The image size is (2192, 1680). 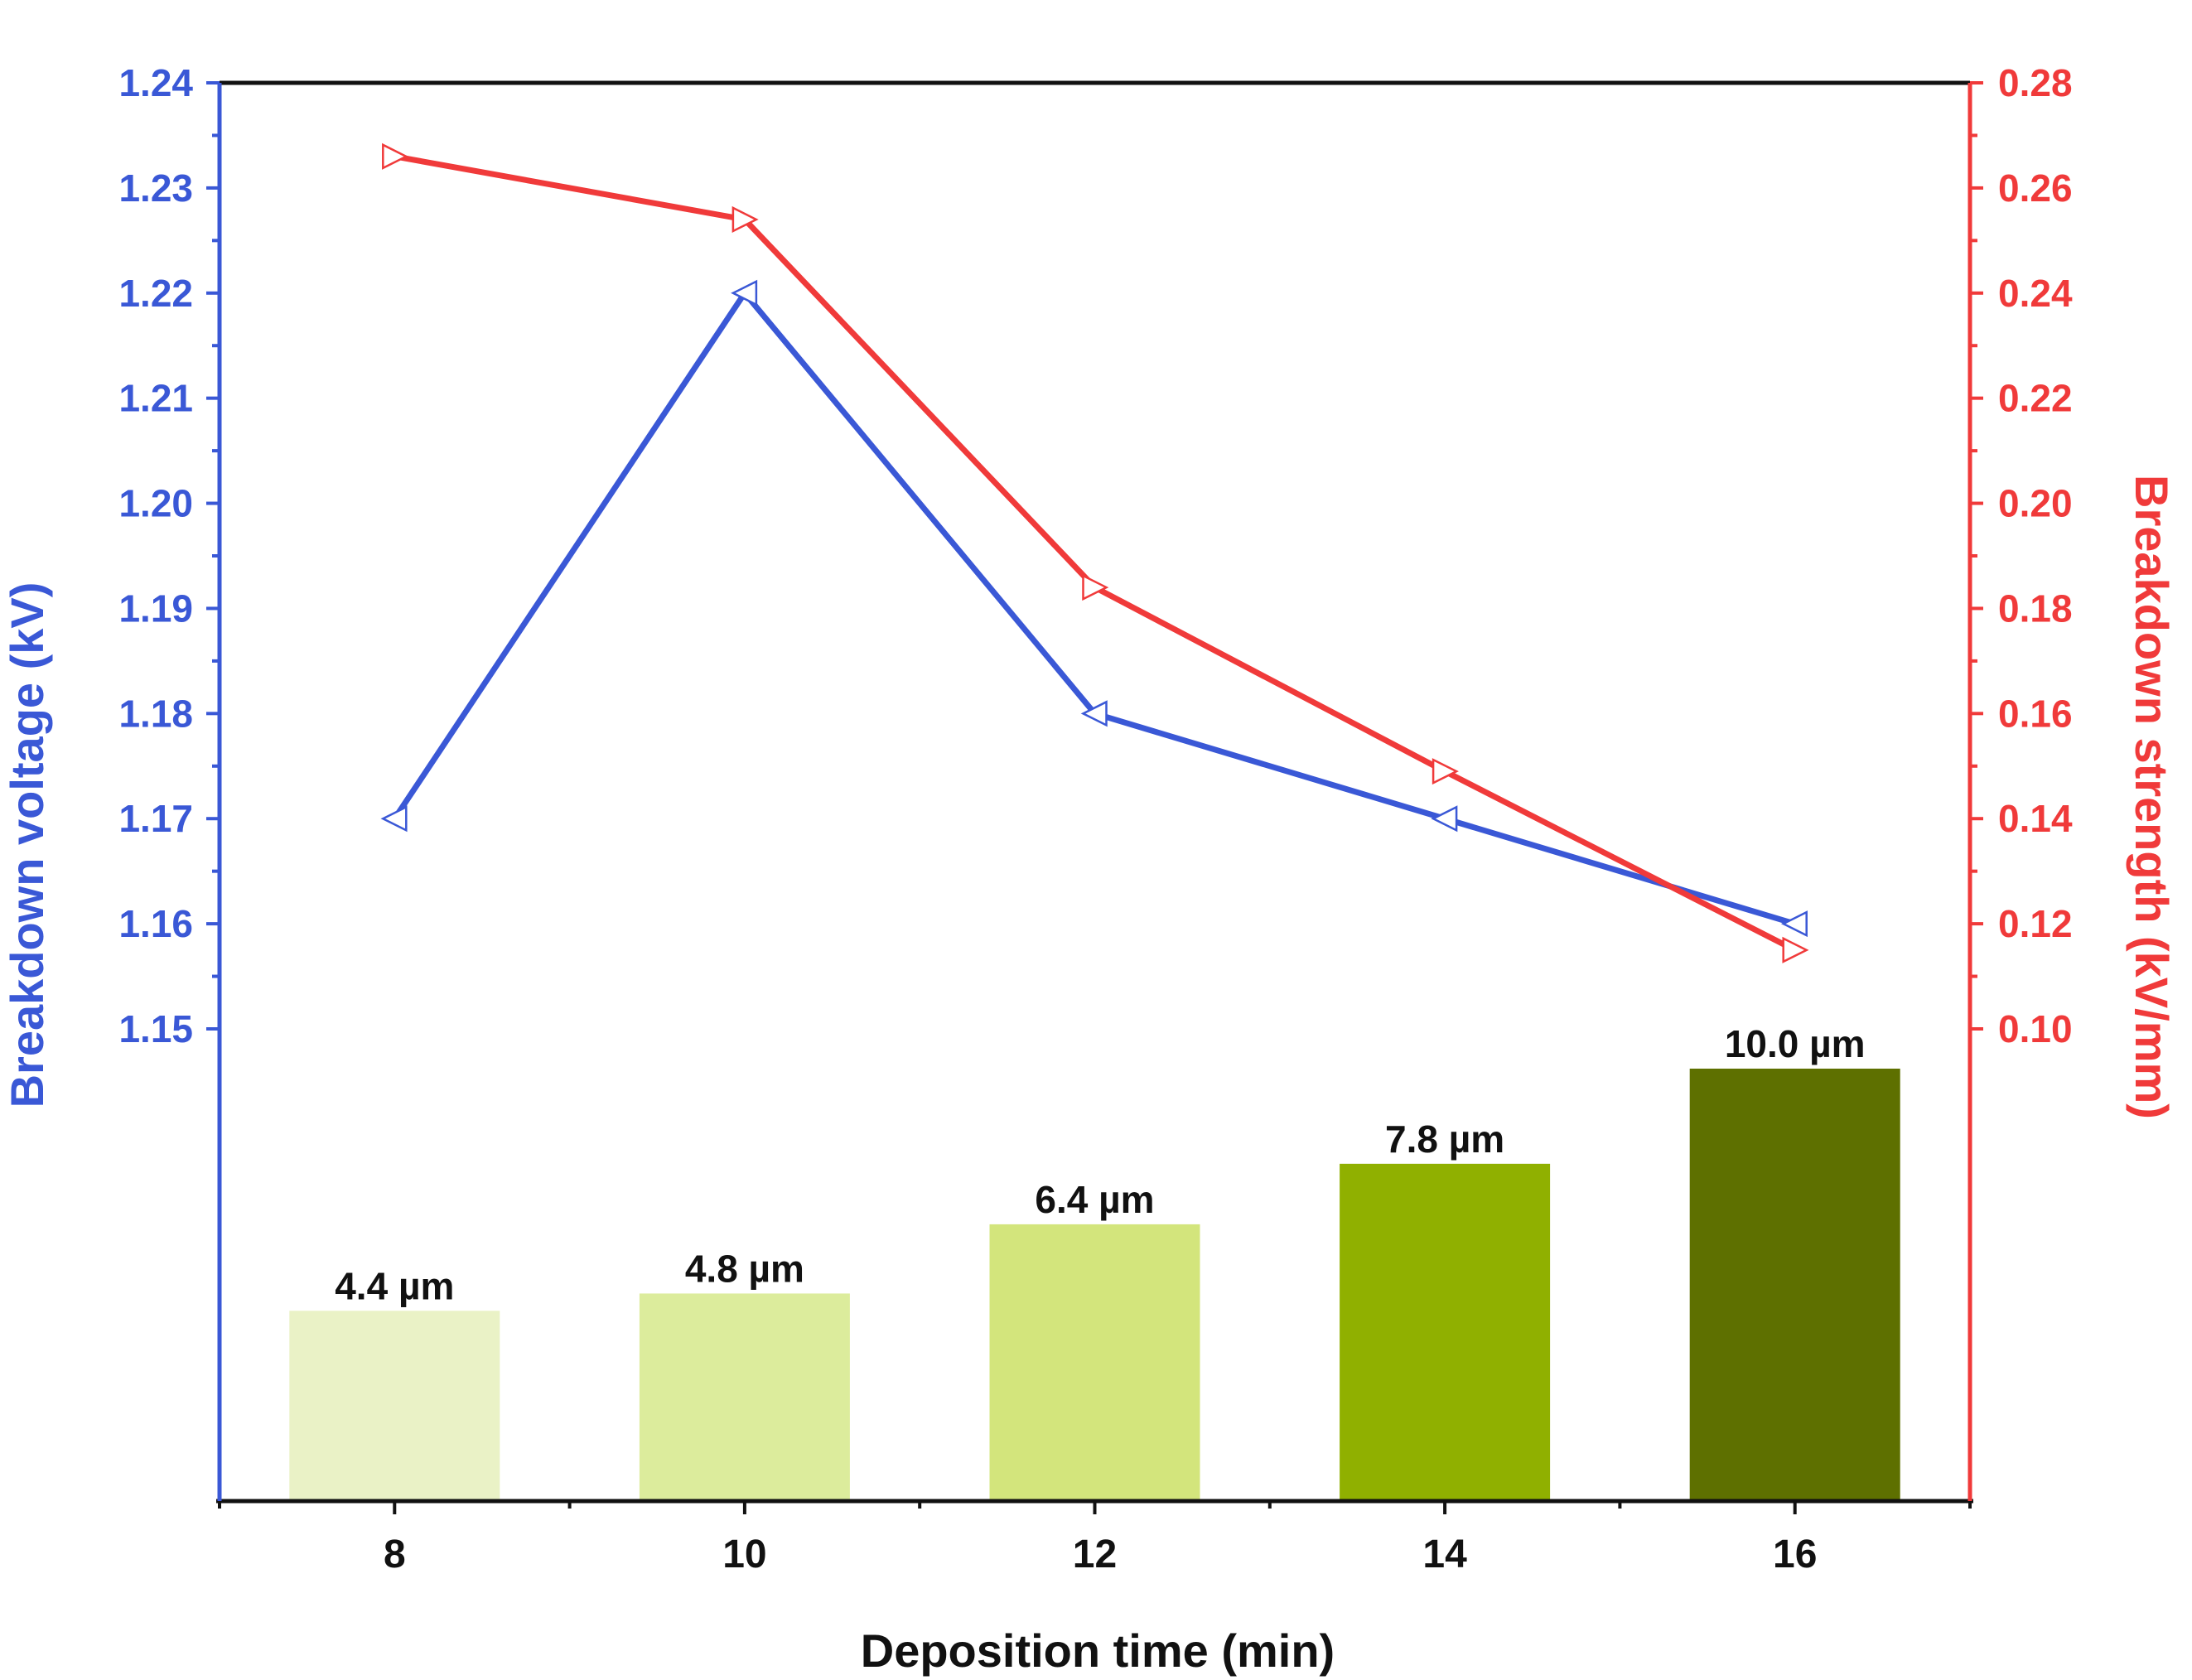 I want to click on left-tick-label: 1.22, so click(x=155, y=293).